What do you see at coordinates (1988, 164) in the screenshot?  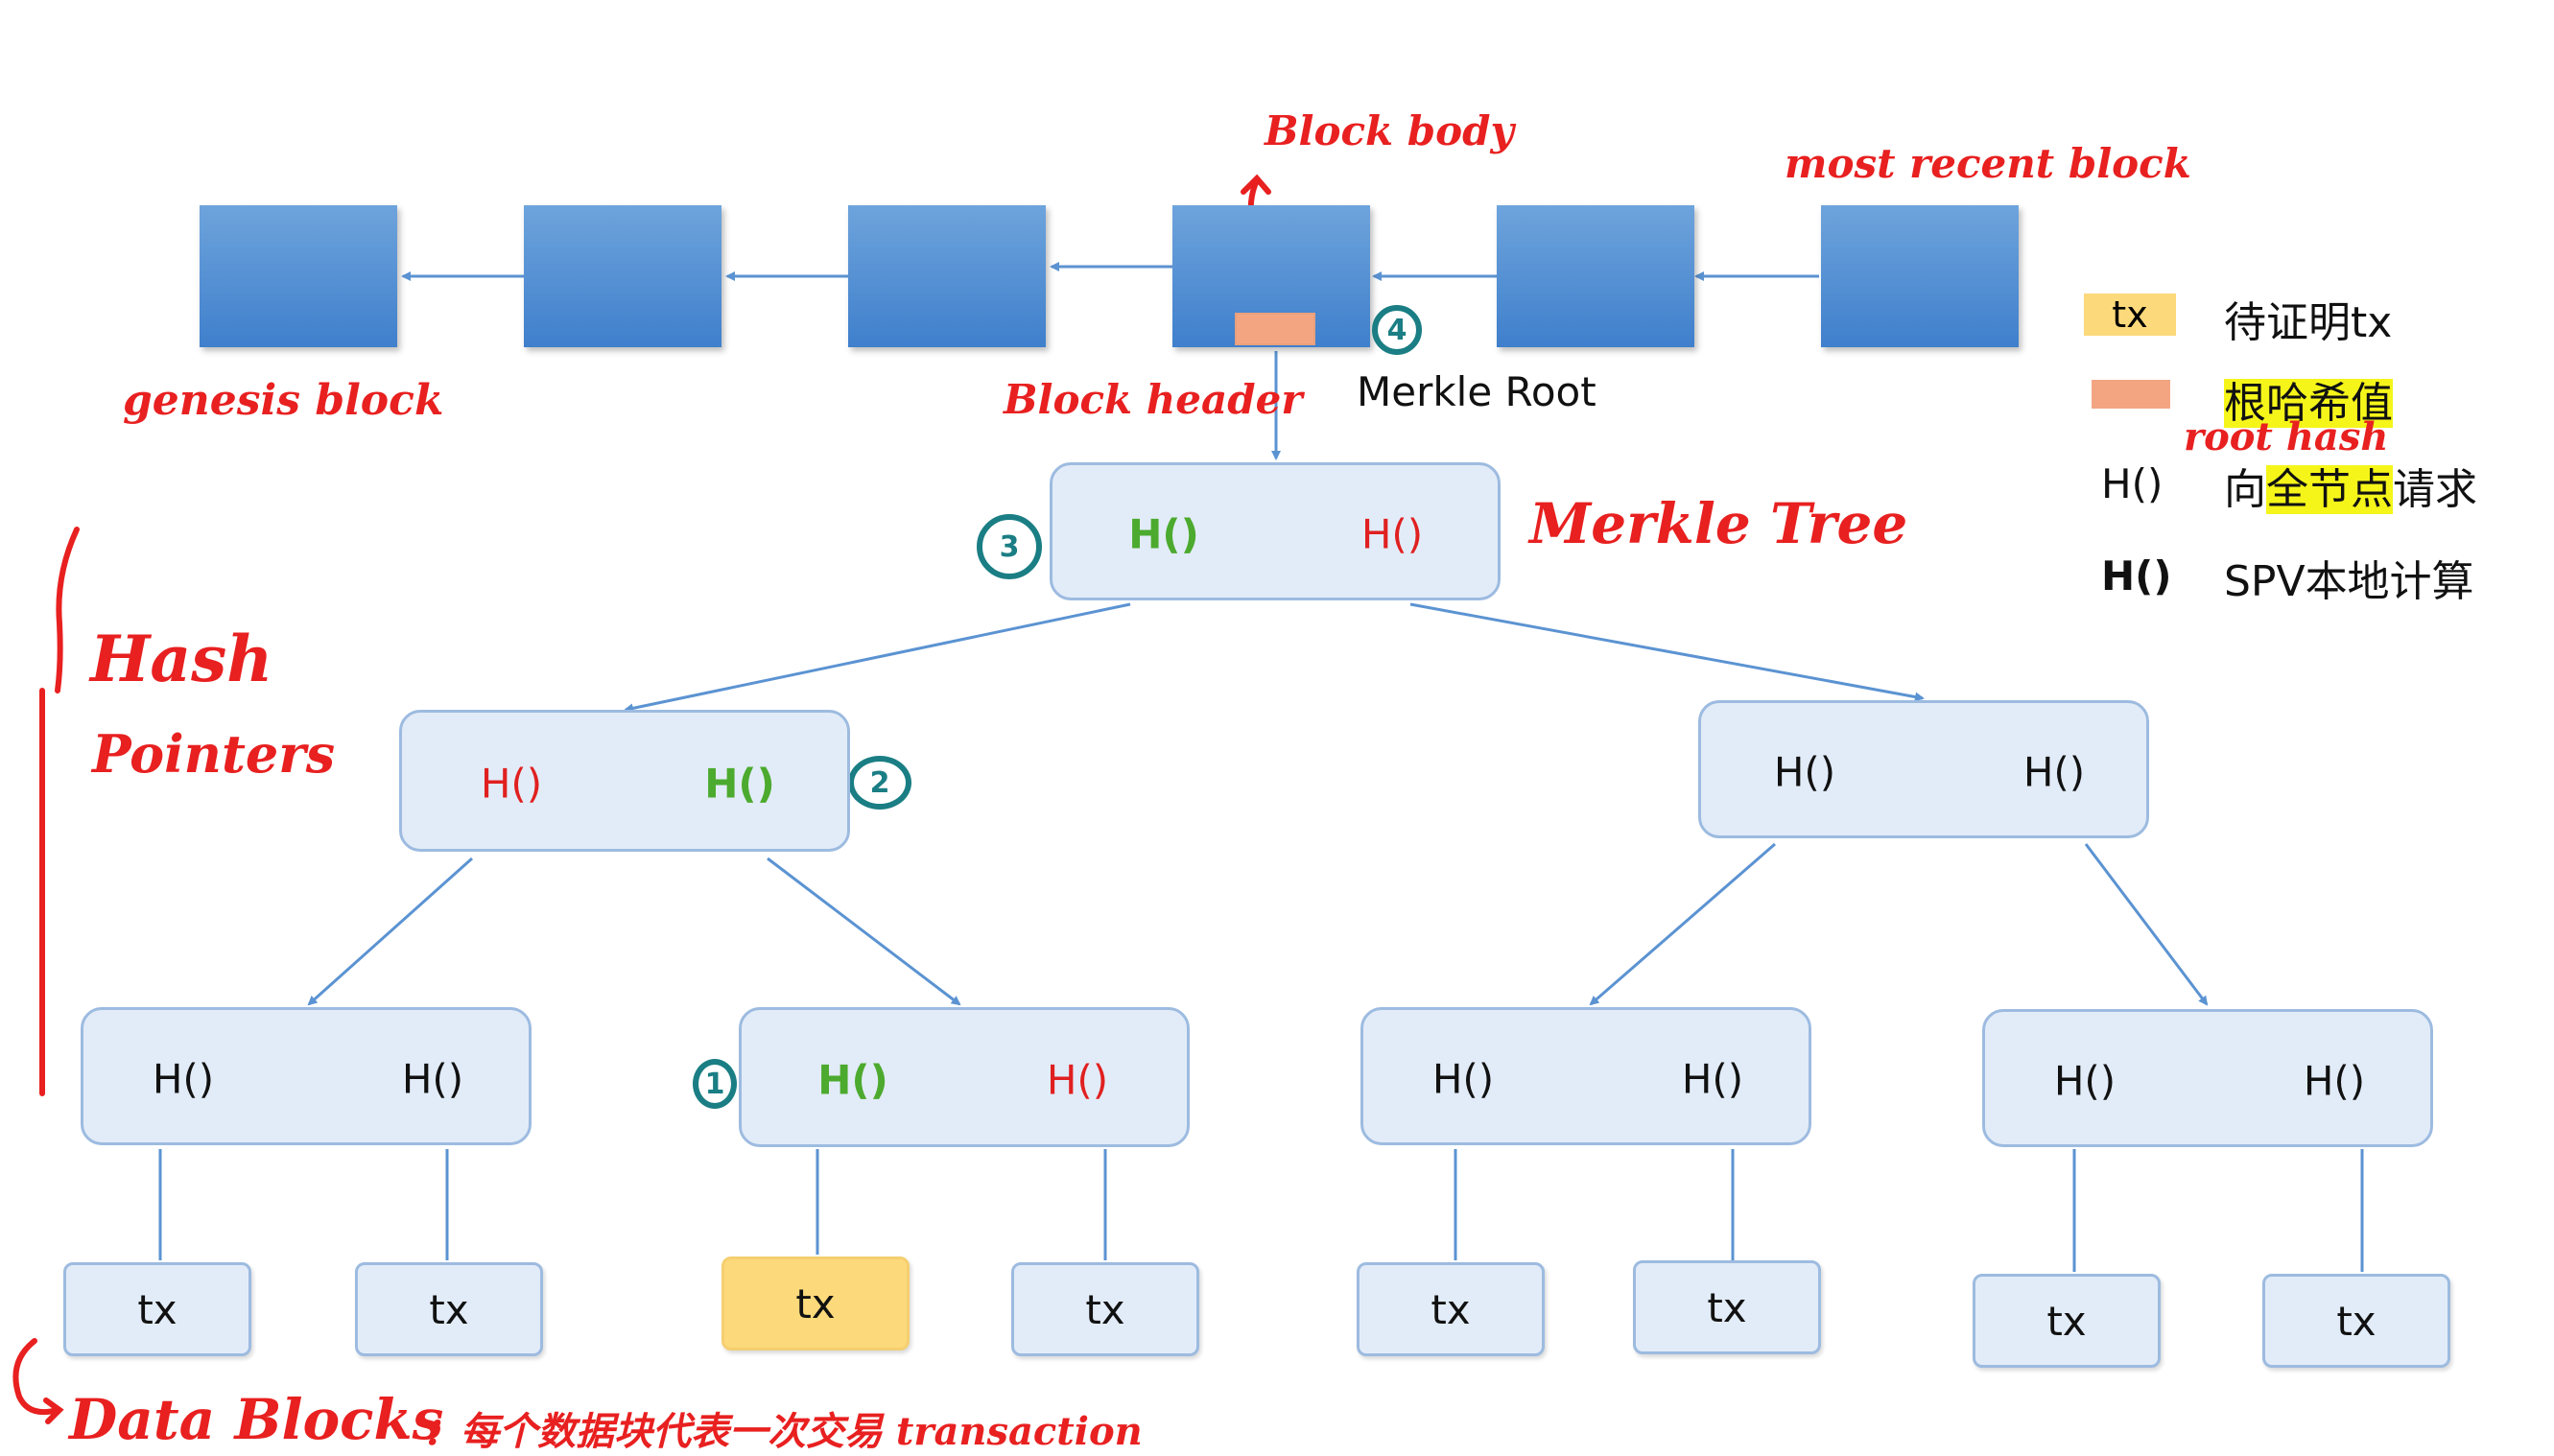 I see `most-recent-block-label: most recent block` at bounding box center [1988, 164].